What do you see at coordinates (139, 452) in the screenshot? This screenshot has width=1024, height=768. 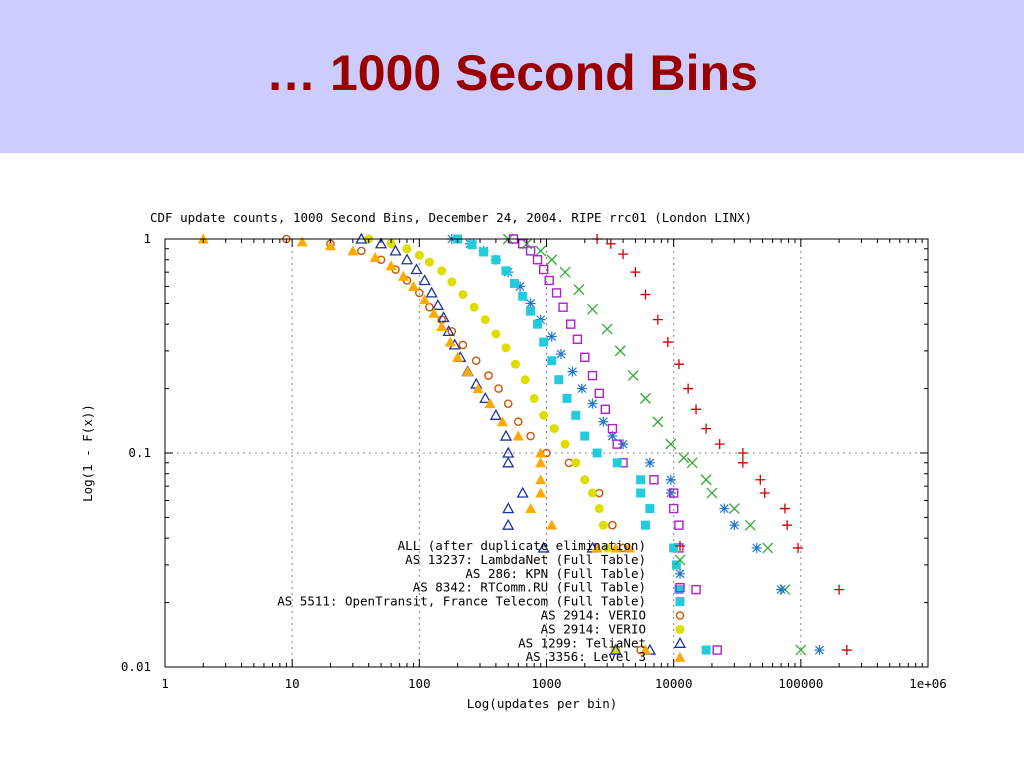 I see `y-tick-label: 0.1` at bounding box center [139, 452].